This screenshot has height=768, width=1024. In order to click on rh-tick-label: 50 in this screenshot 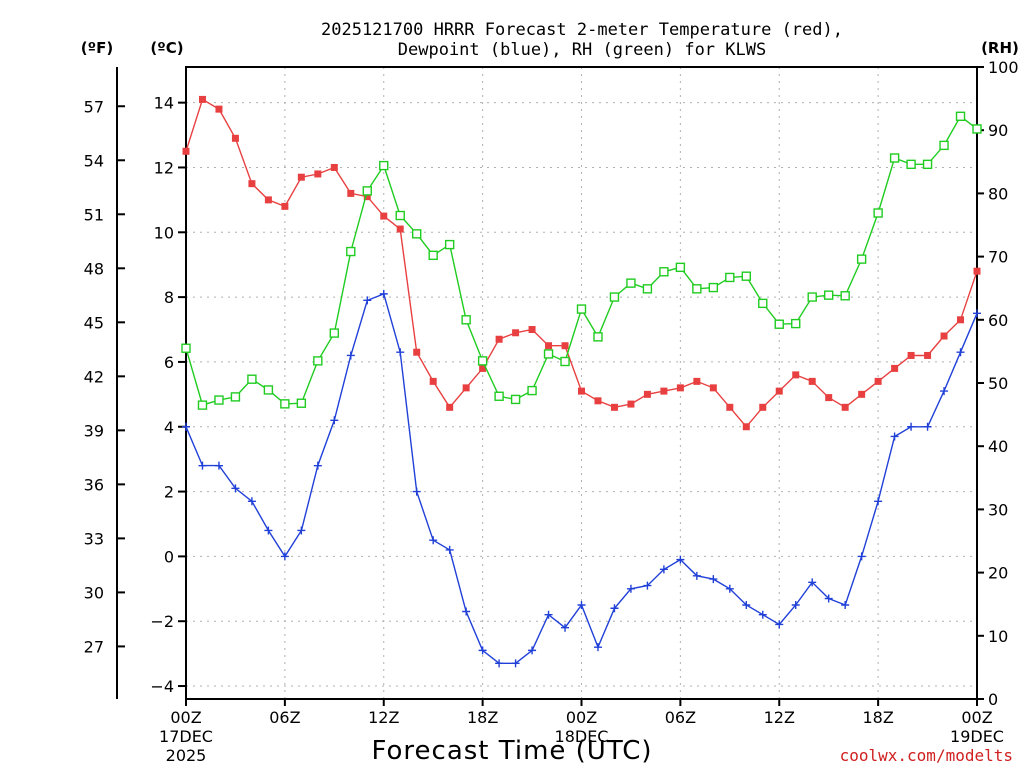, I will do `click(998, 383)`.